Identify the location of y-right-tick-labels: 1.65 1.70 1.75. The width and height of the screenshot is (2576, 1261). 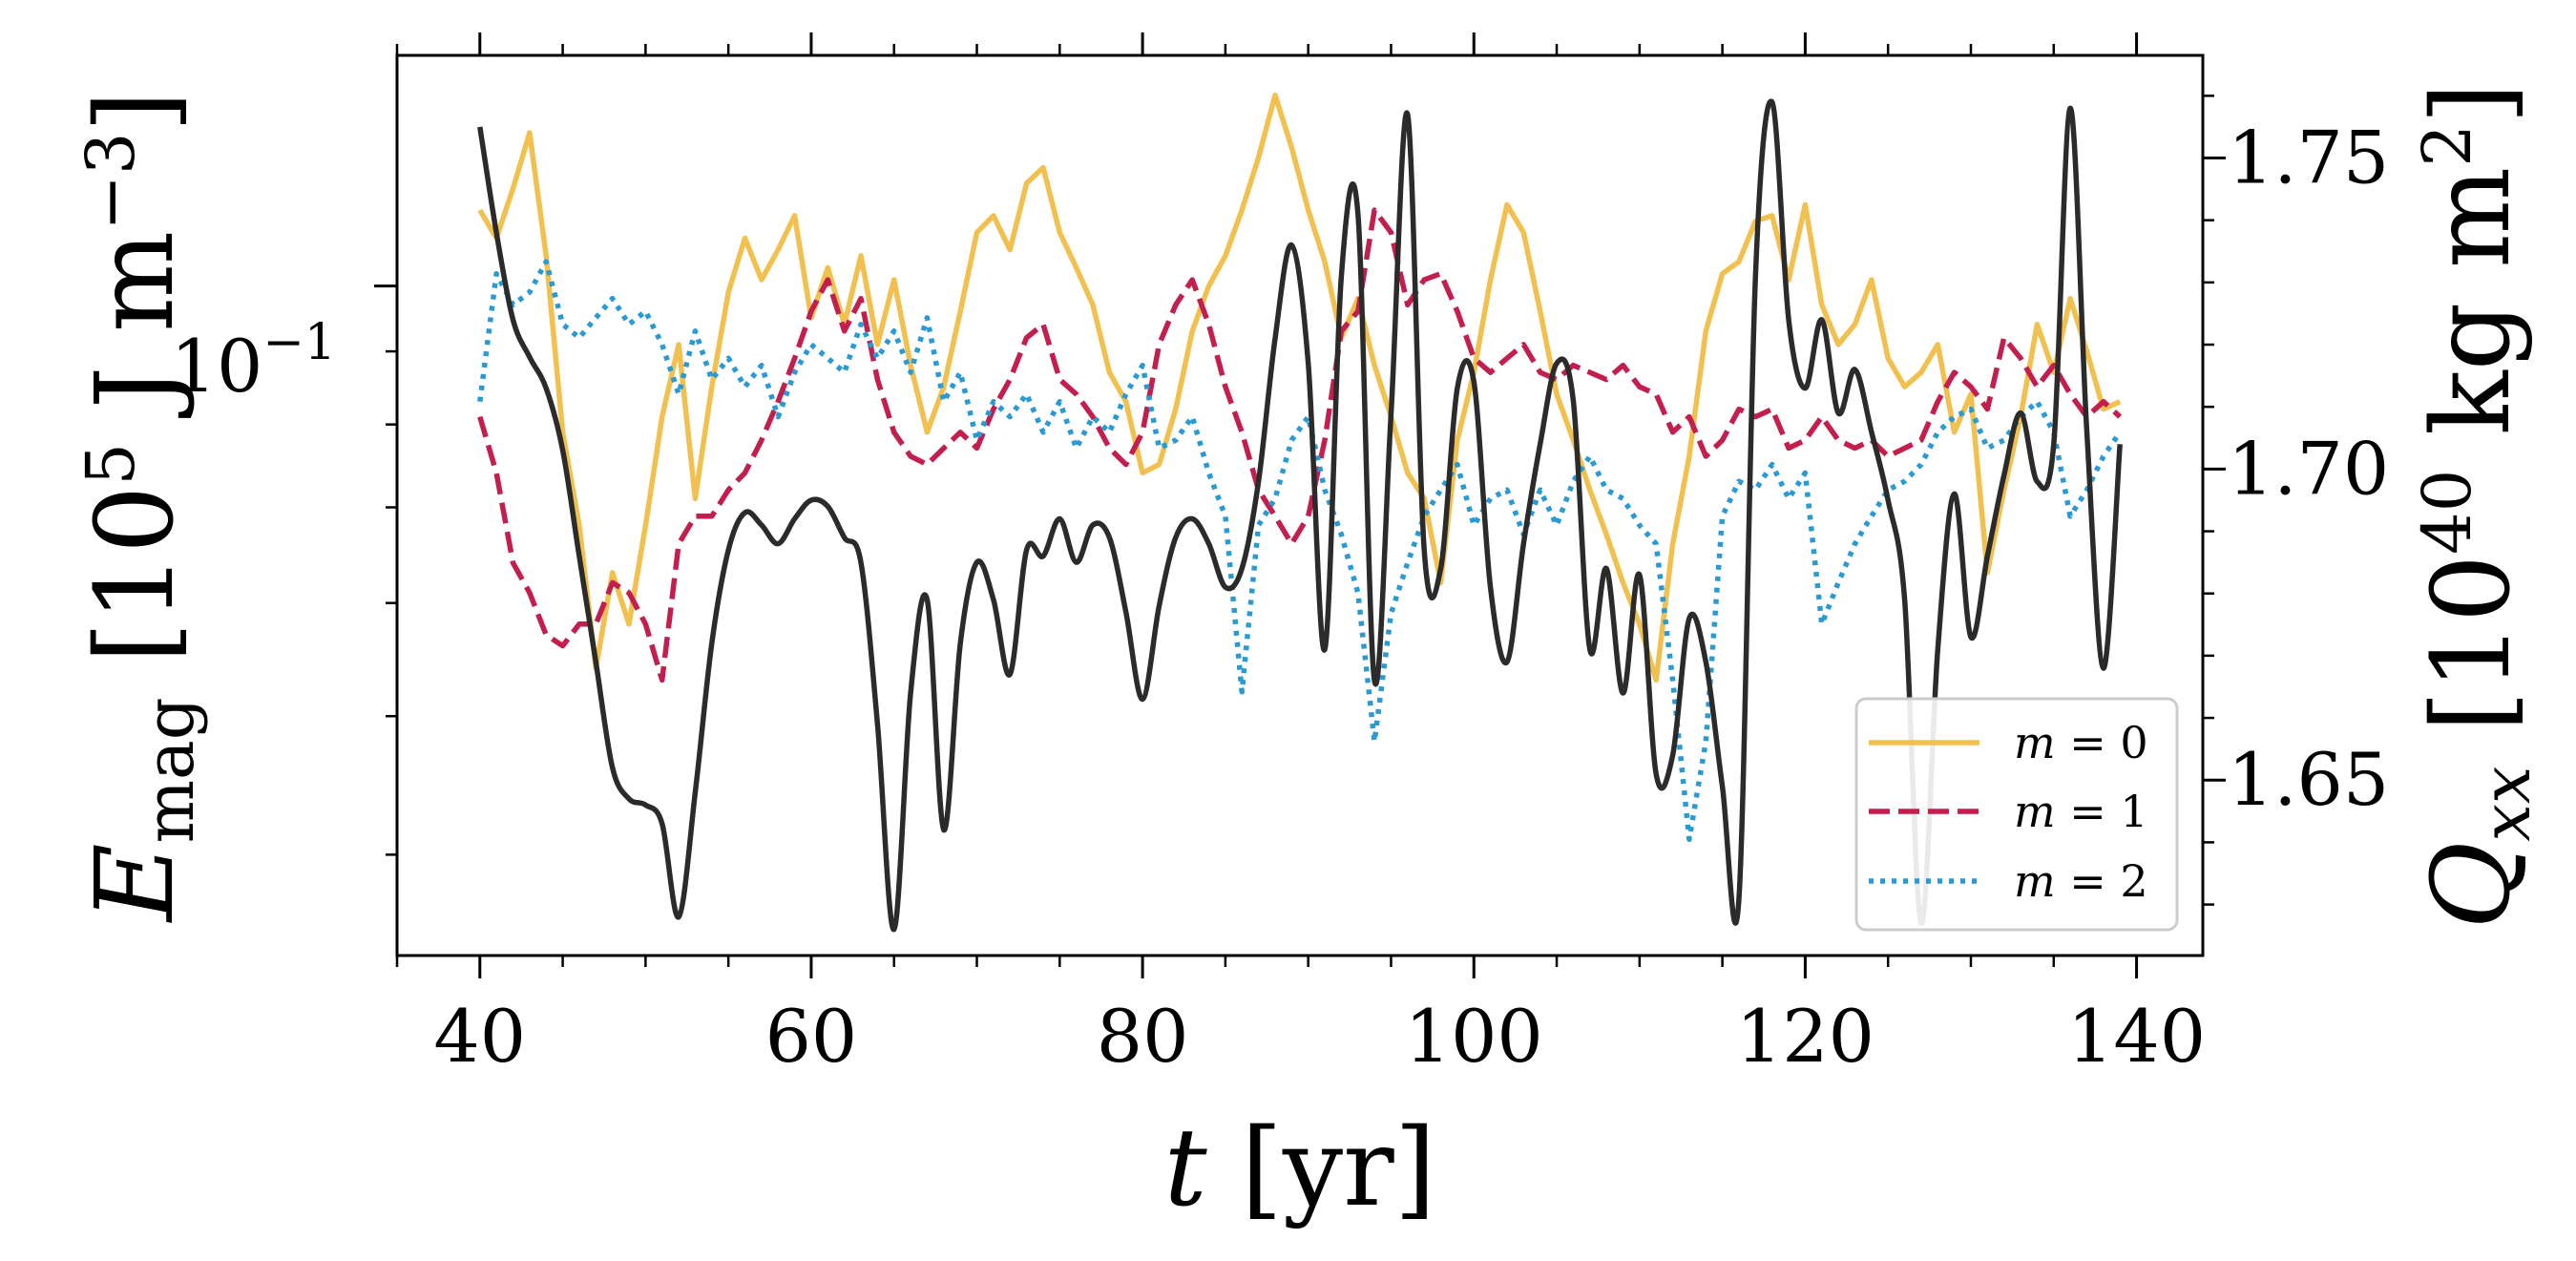
(2308, 470).